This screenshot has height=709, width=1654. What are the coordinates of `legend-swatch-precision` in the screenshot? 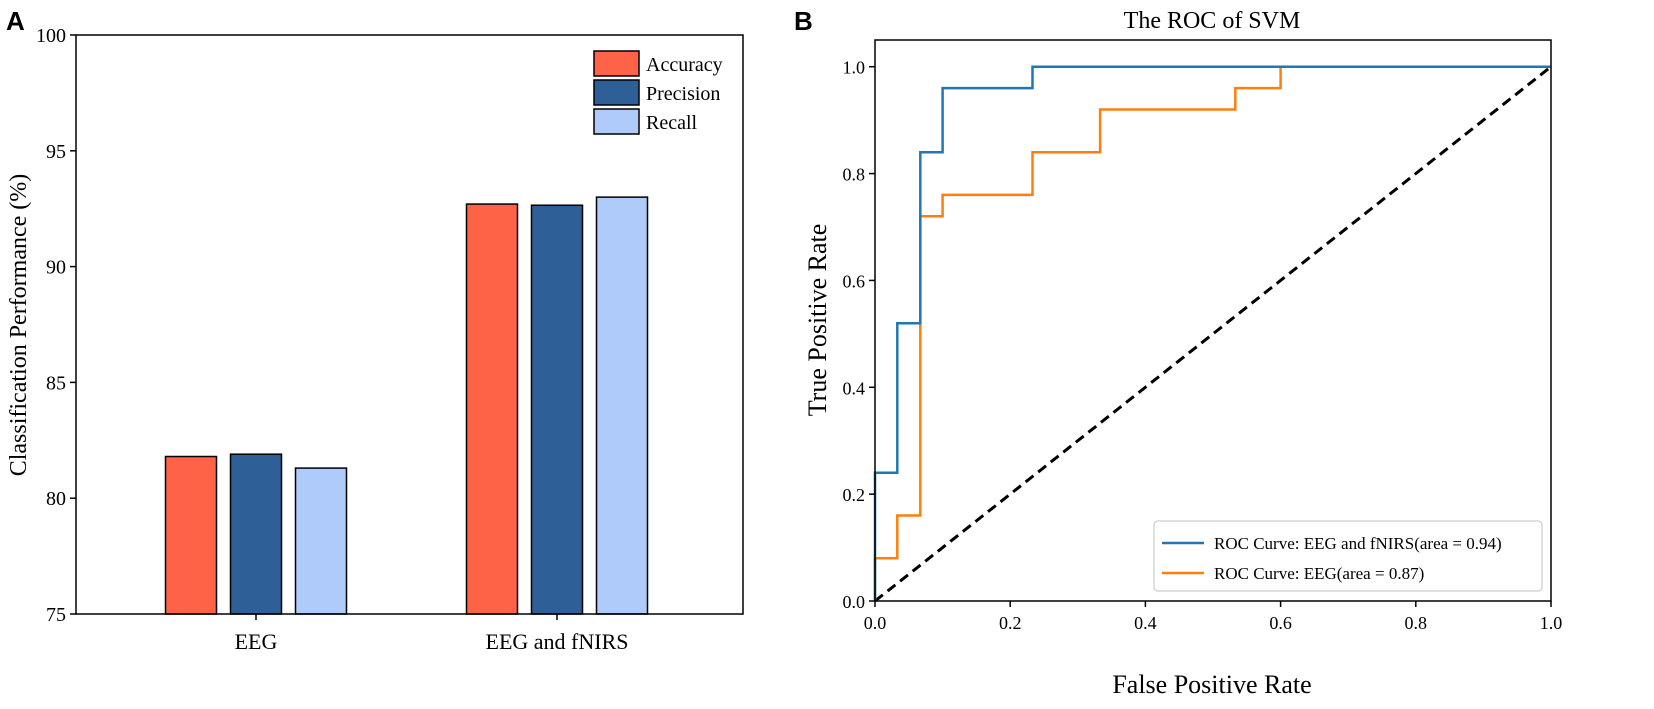 It's located at (616, 92).